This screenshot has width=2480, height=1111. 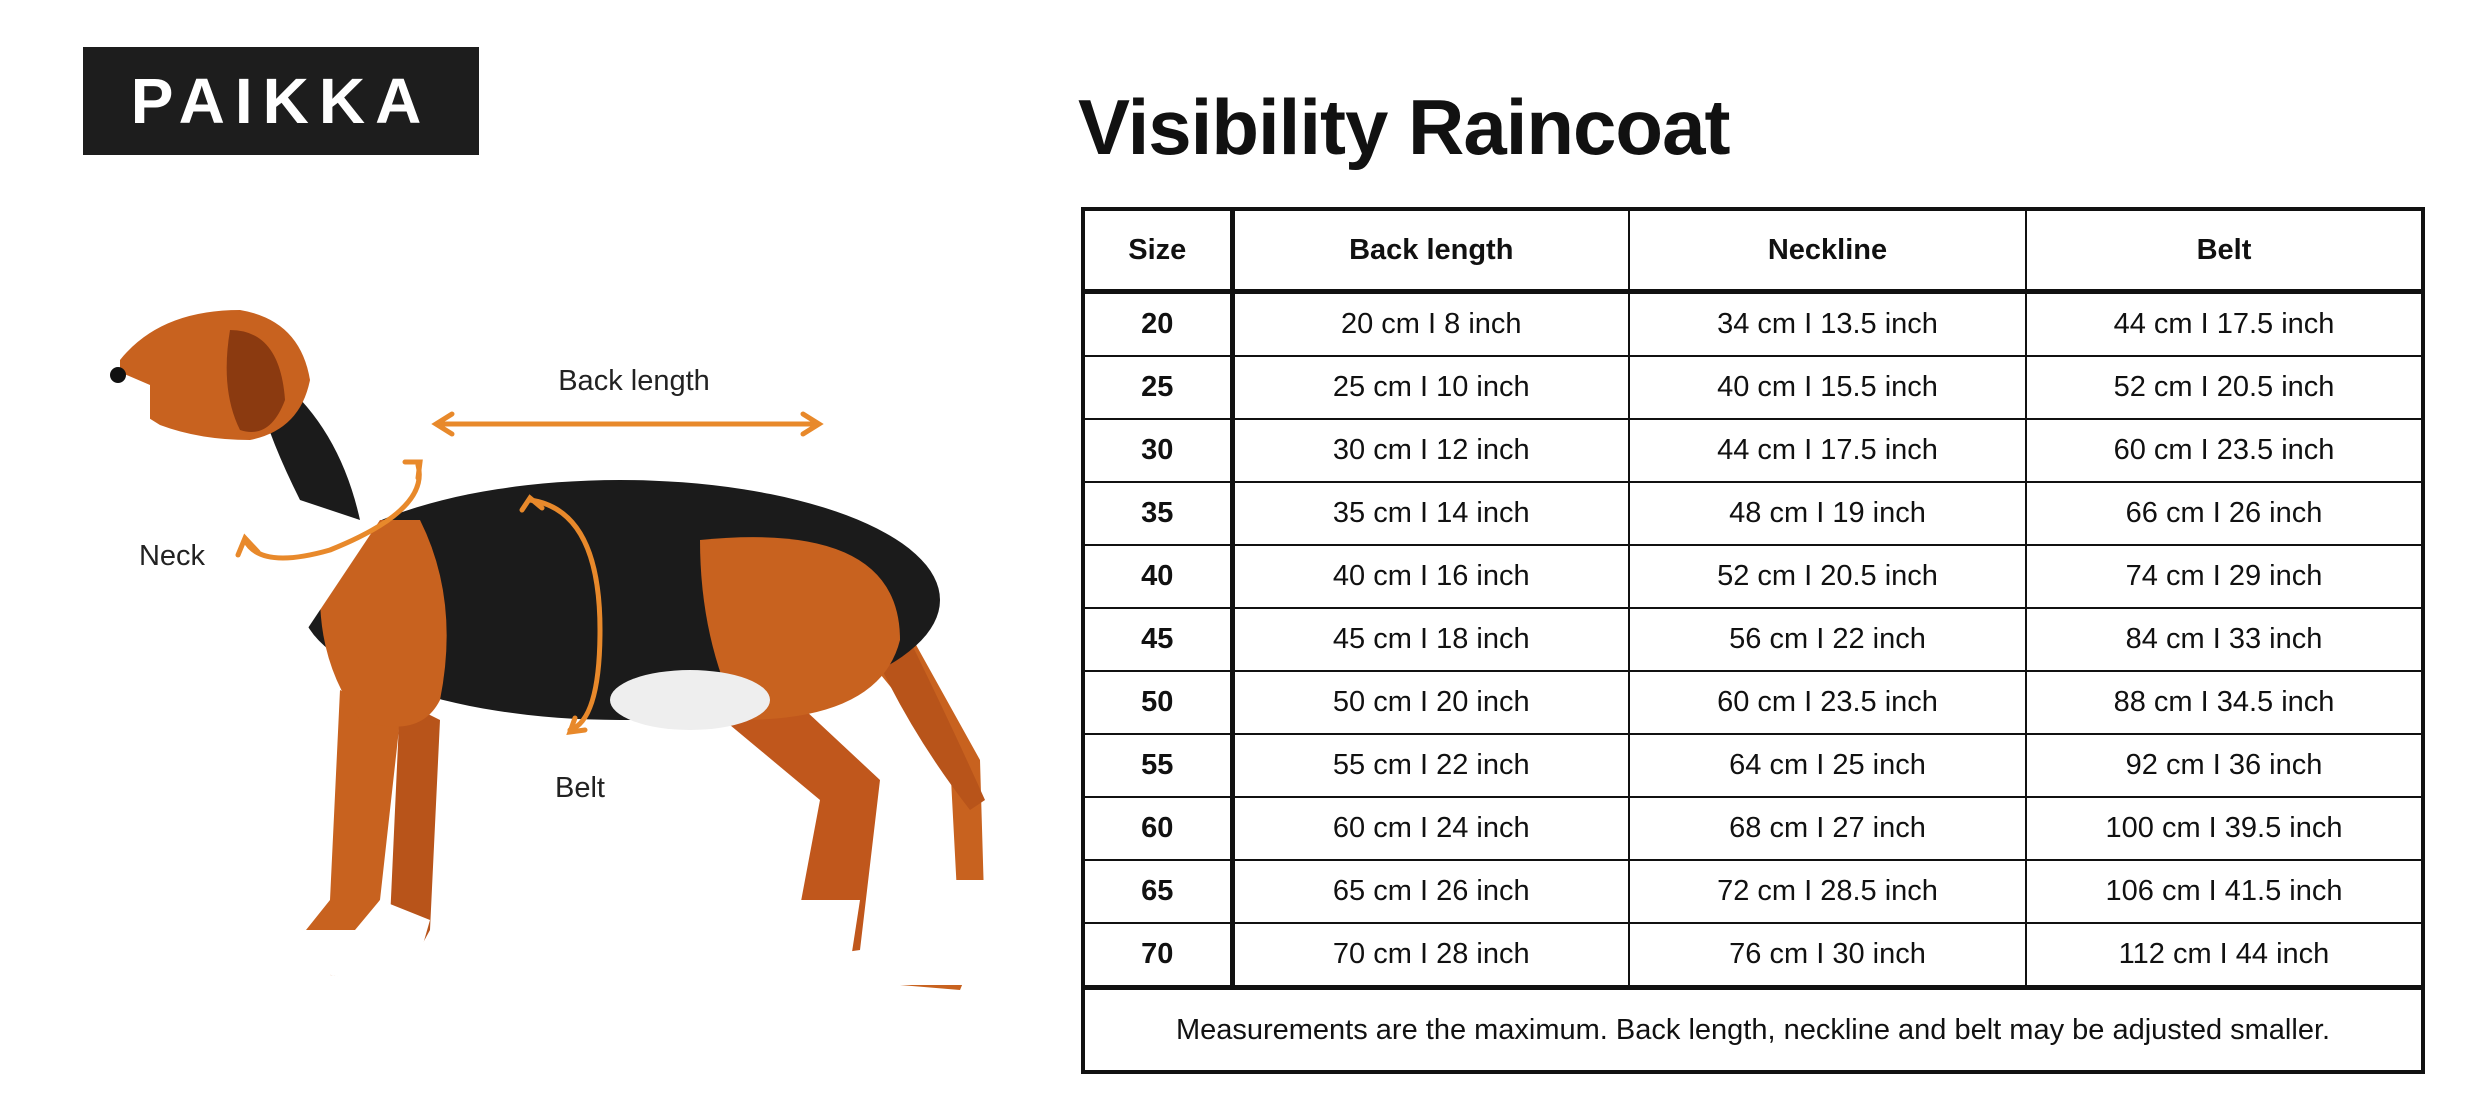 I want to click on header-cell: Neckline, so click(x=1827, y=251).